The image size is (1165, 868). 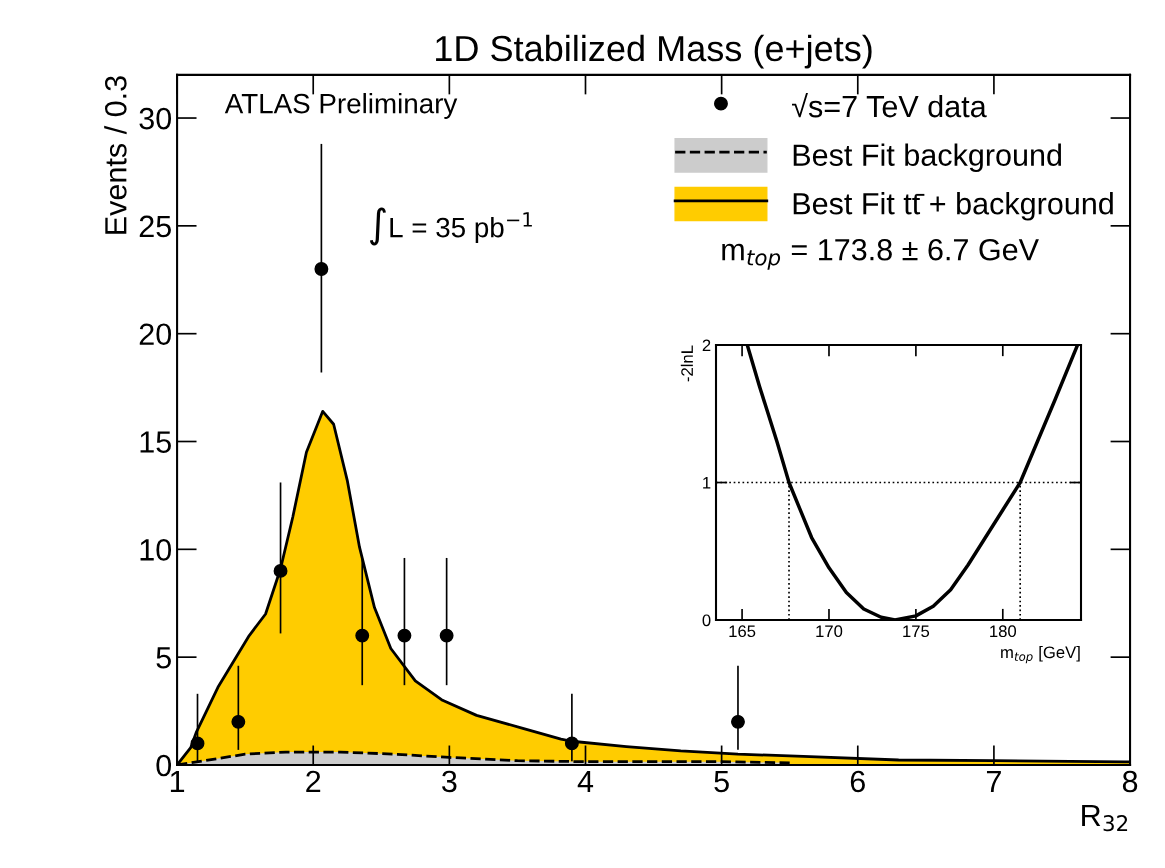 What do you see at coordinates (585, 781) in the screenshot?
I see `x-tick-label: 4` at bounding box center [585, 781].